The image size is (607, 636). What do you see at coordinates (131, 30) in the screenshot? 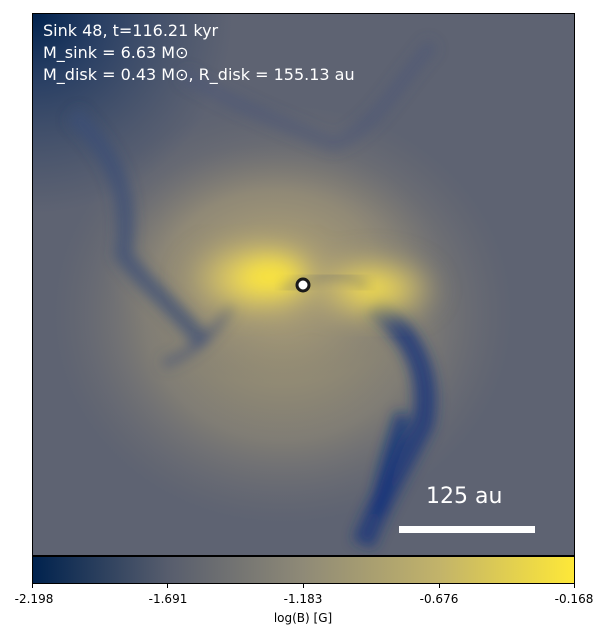
I see `sink-info-line: Sink 48, t=116.21 kyr` at bounding box center [131, 30].